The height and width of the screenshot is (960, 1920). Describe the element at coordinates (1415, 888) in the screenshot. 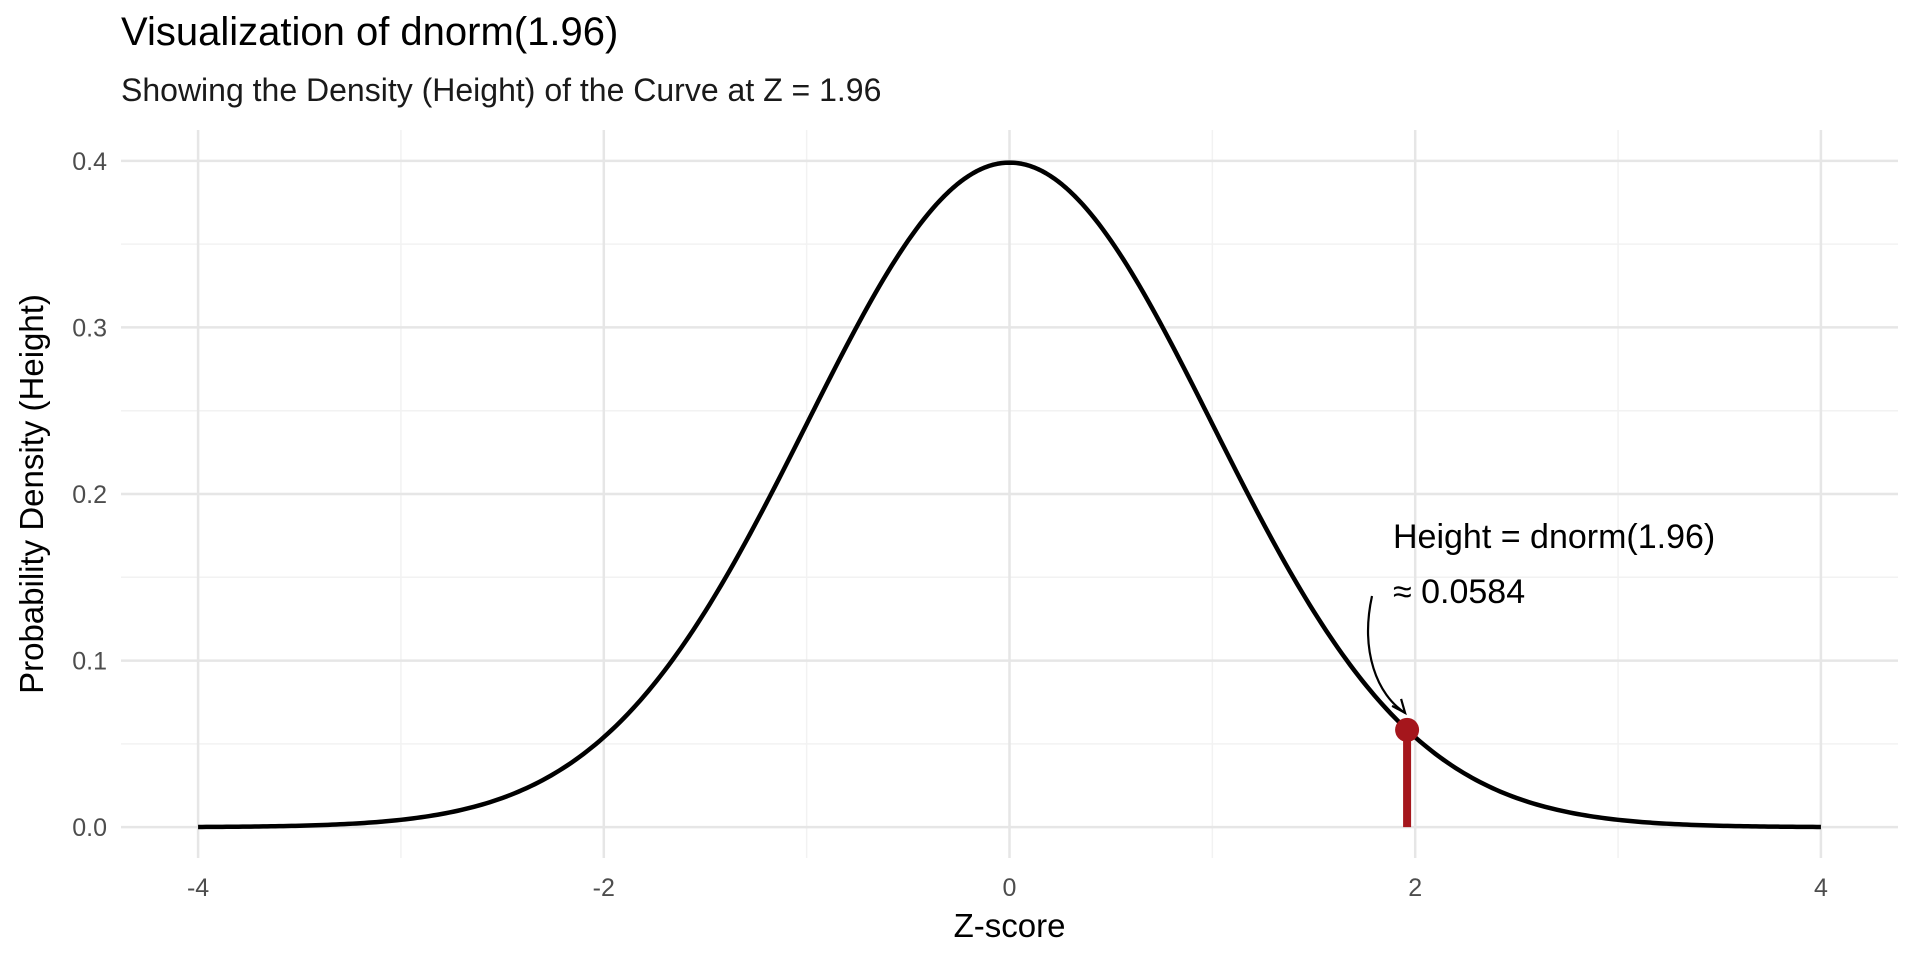

I see `x-tick-label: 2` at that location.